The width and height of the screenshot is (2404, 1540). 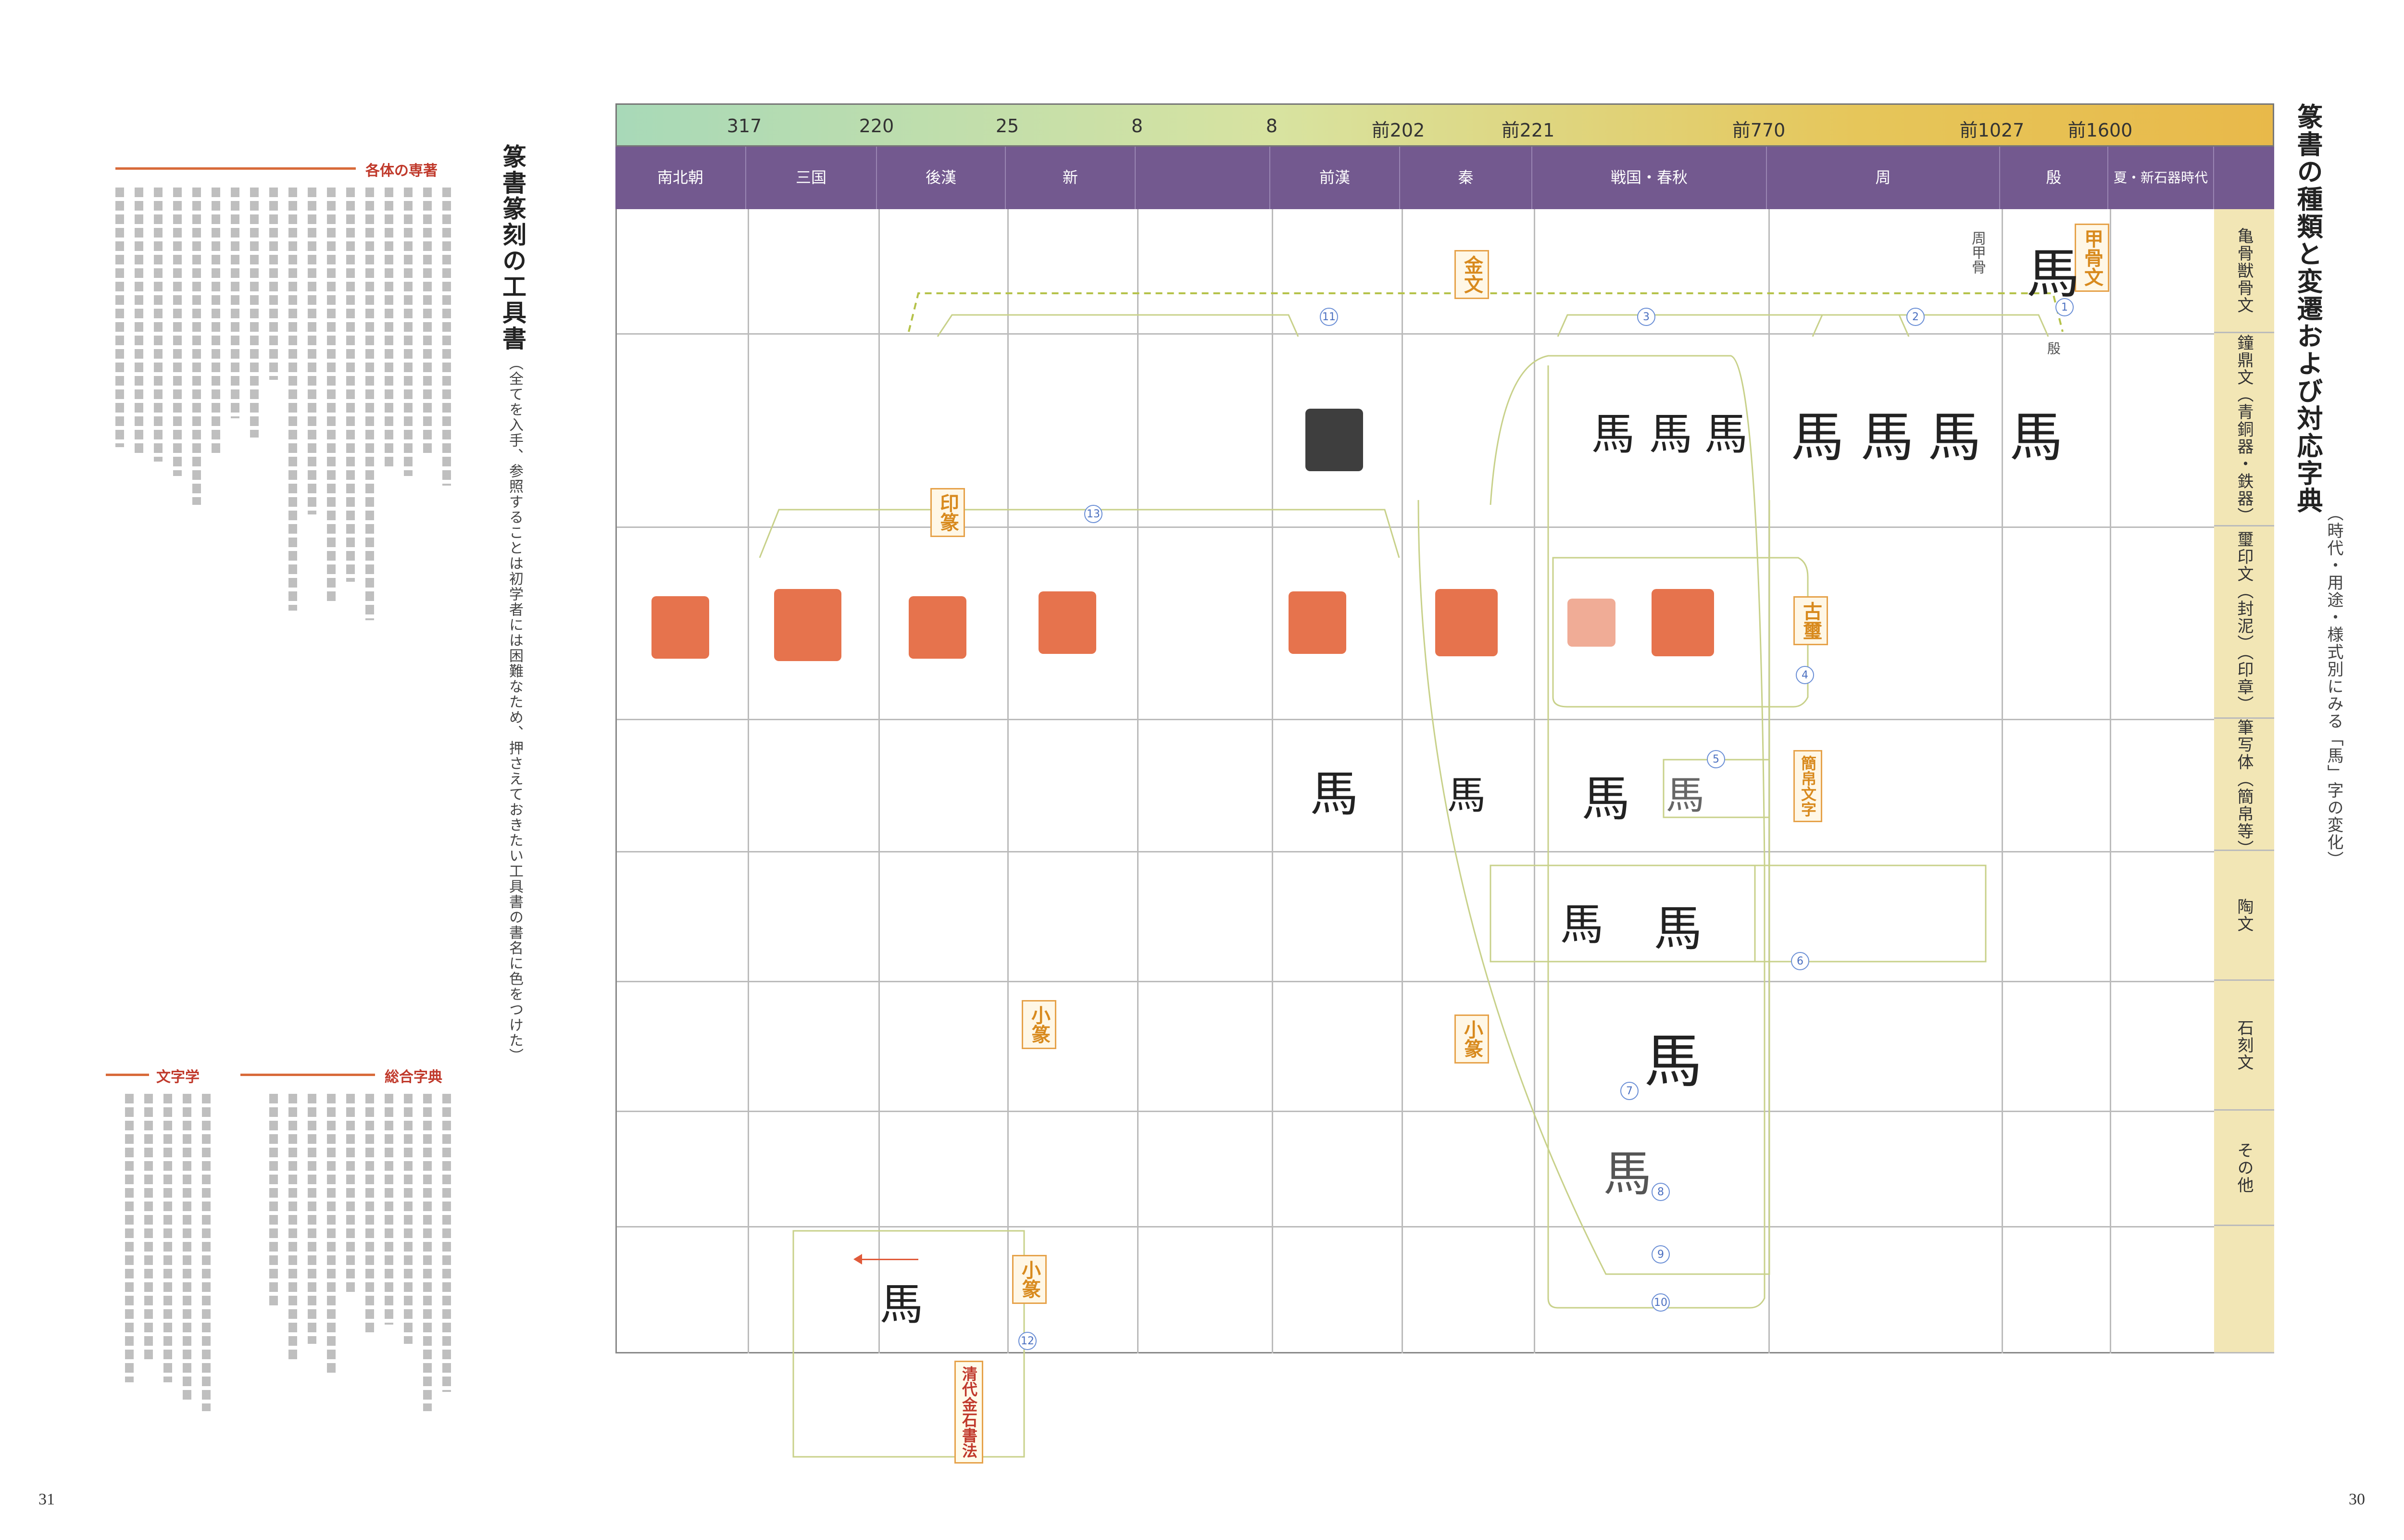 I want to click on glyph-bronze-warring-3: 馬, so click(x=1726, y=434).